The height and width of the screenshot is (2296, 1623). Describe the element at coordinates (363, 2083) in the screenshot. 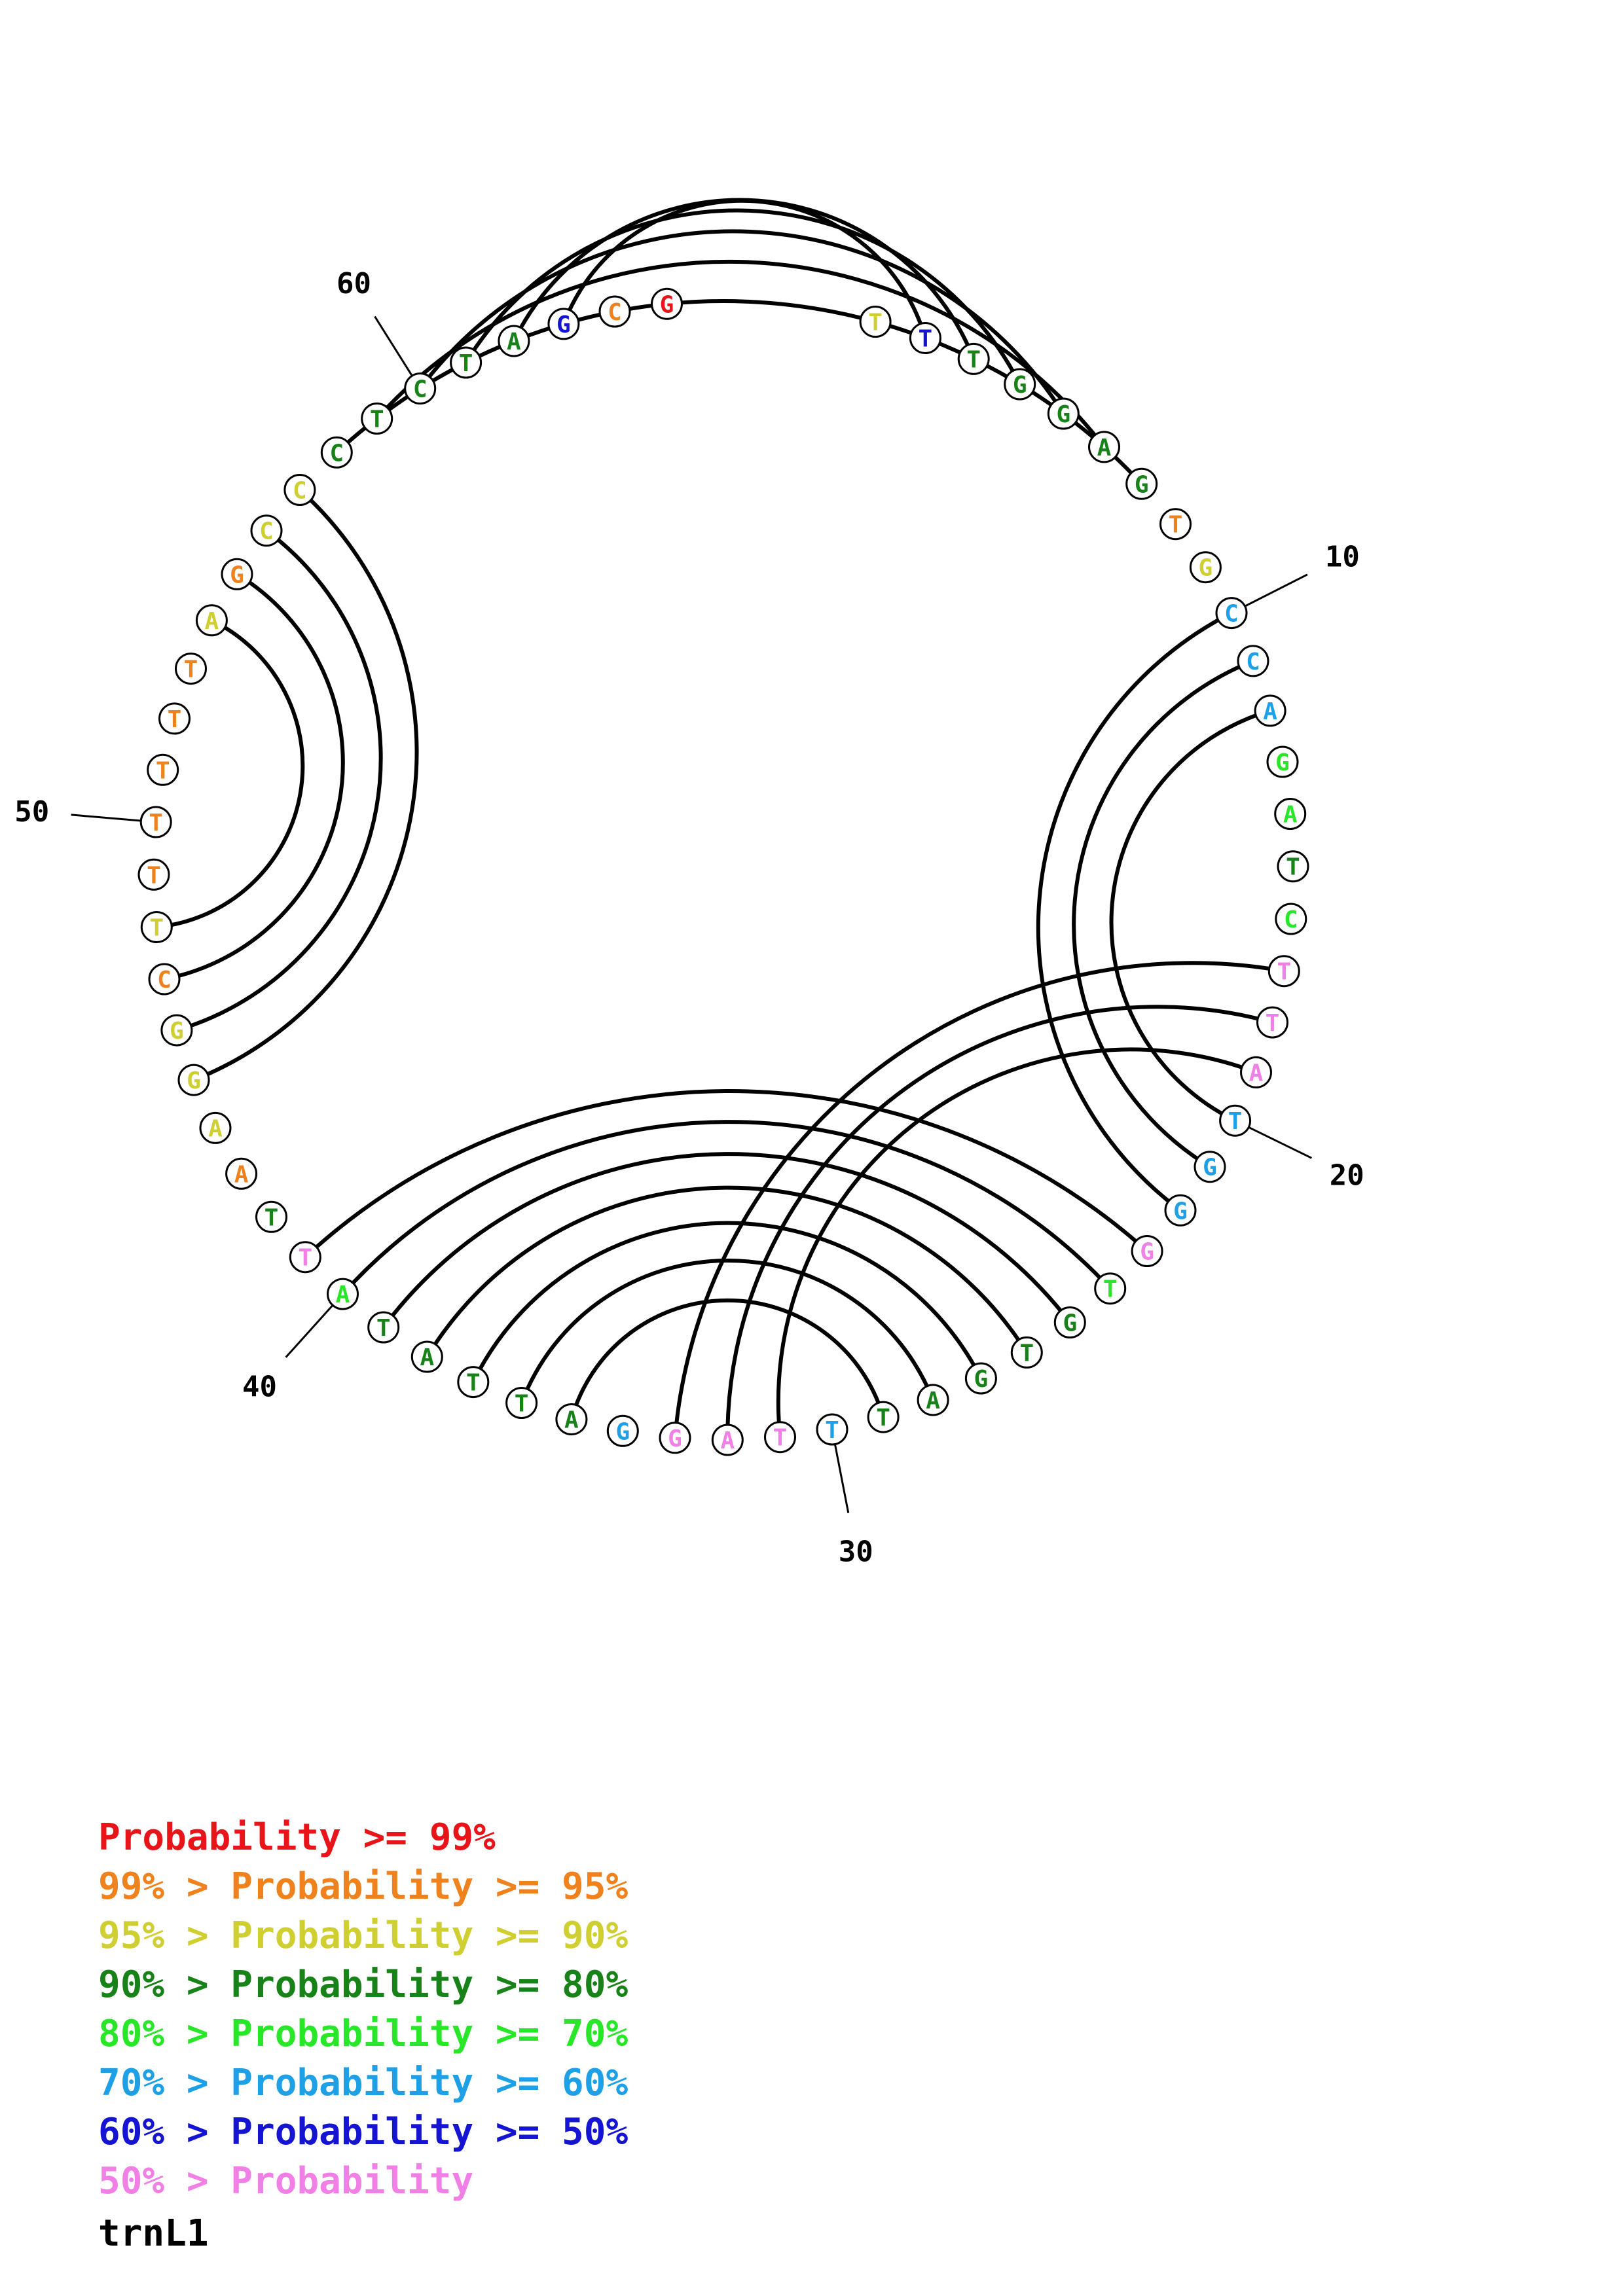

I see `legend-entry: 70% > Probability >= 60%` at that location.